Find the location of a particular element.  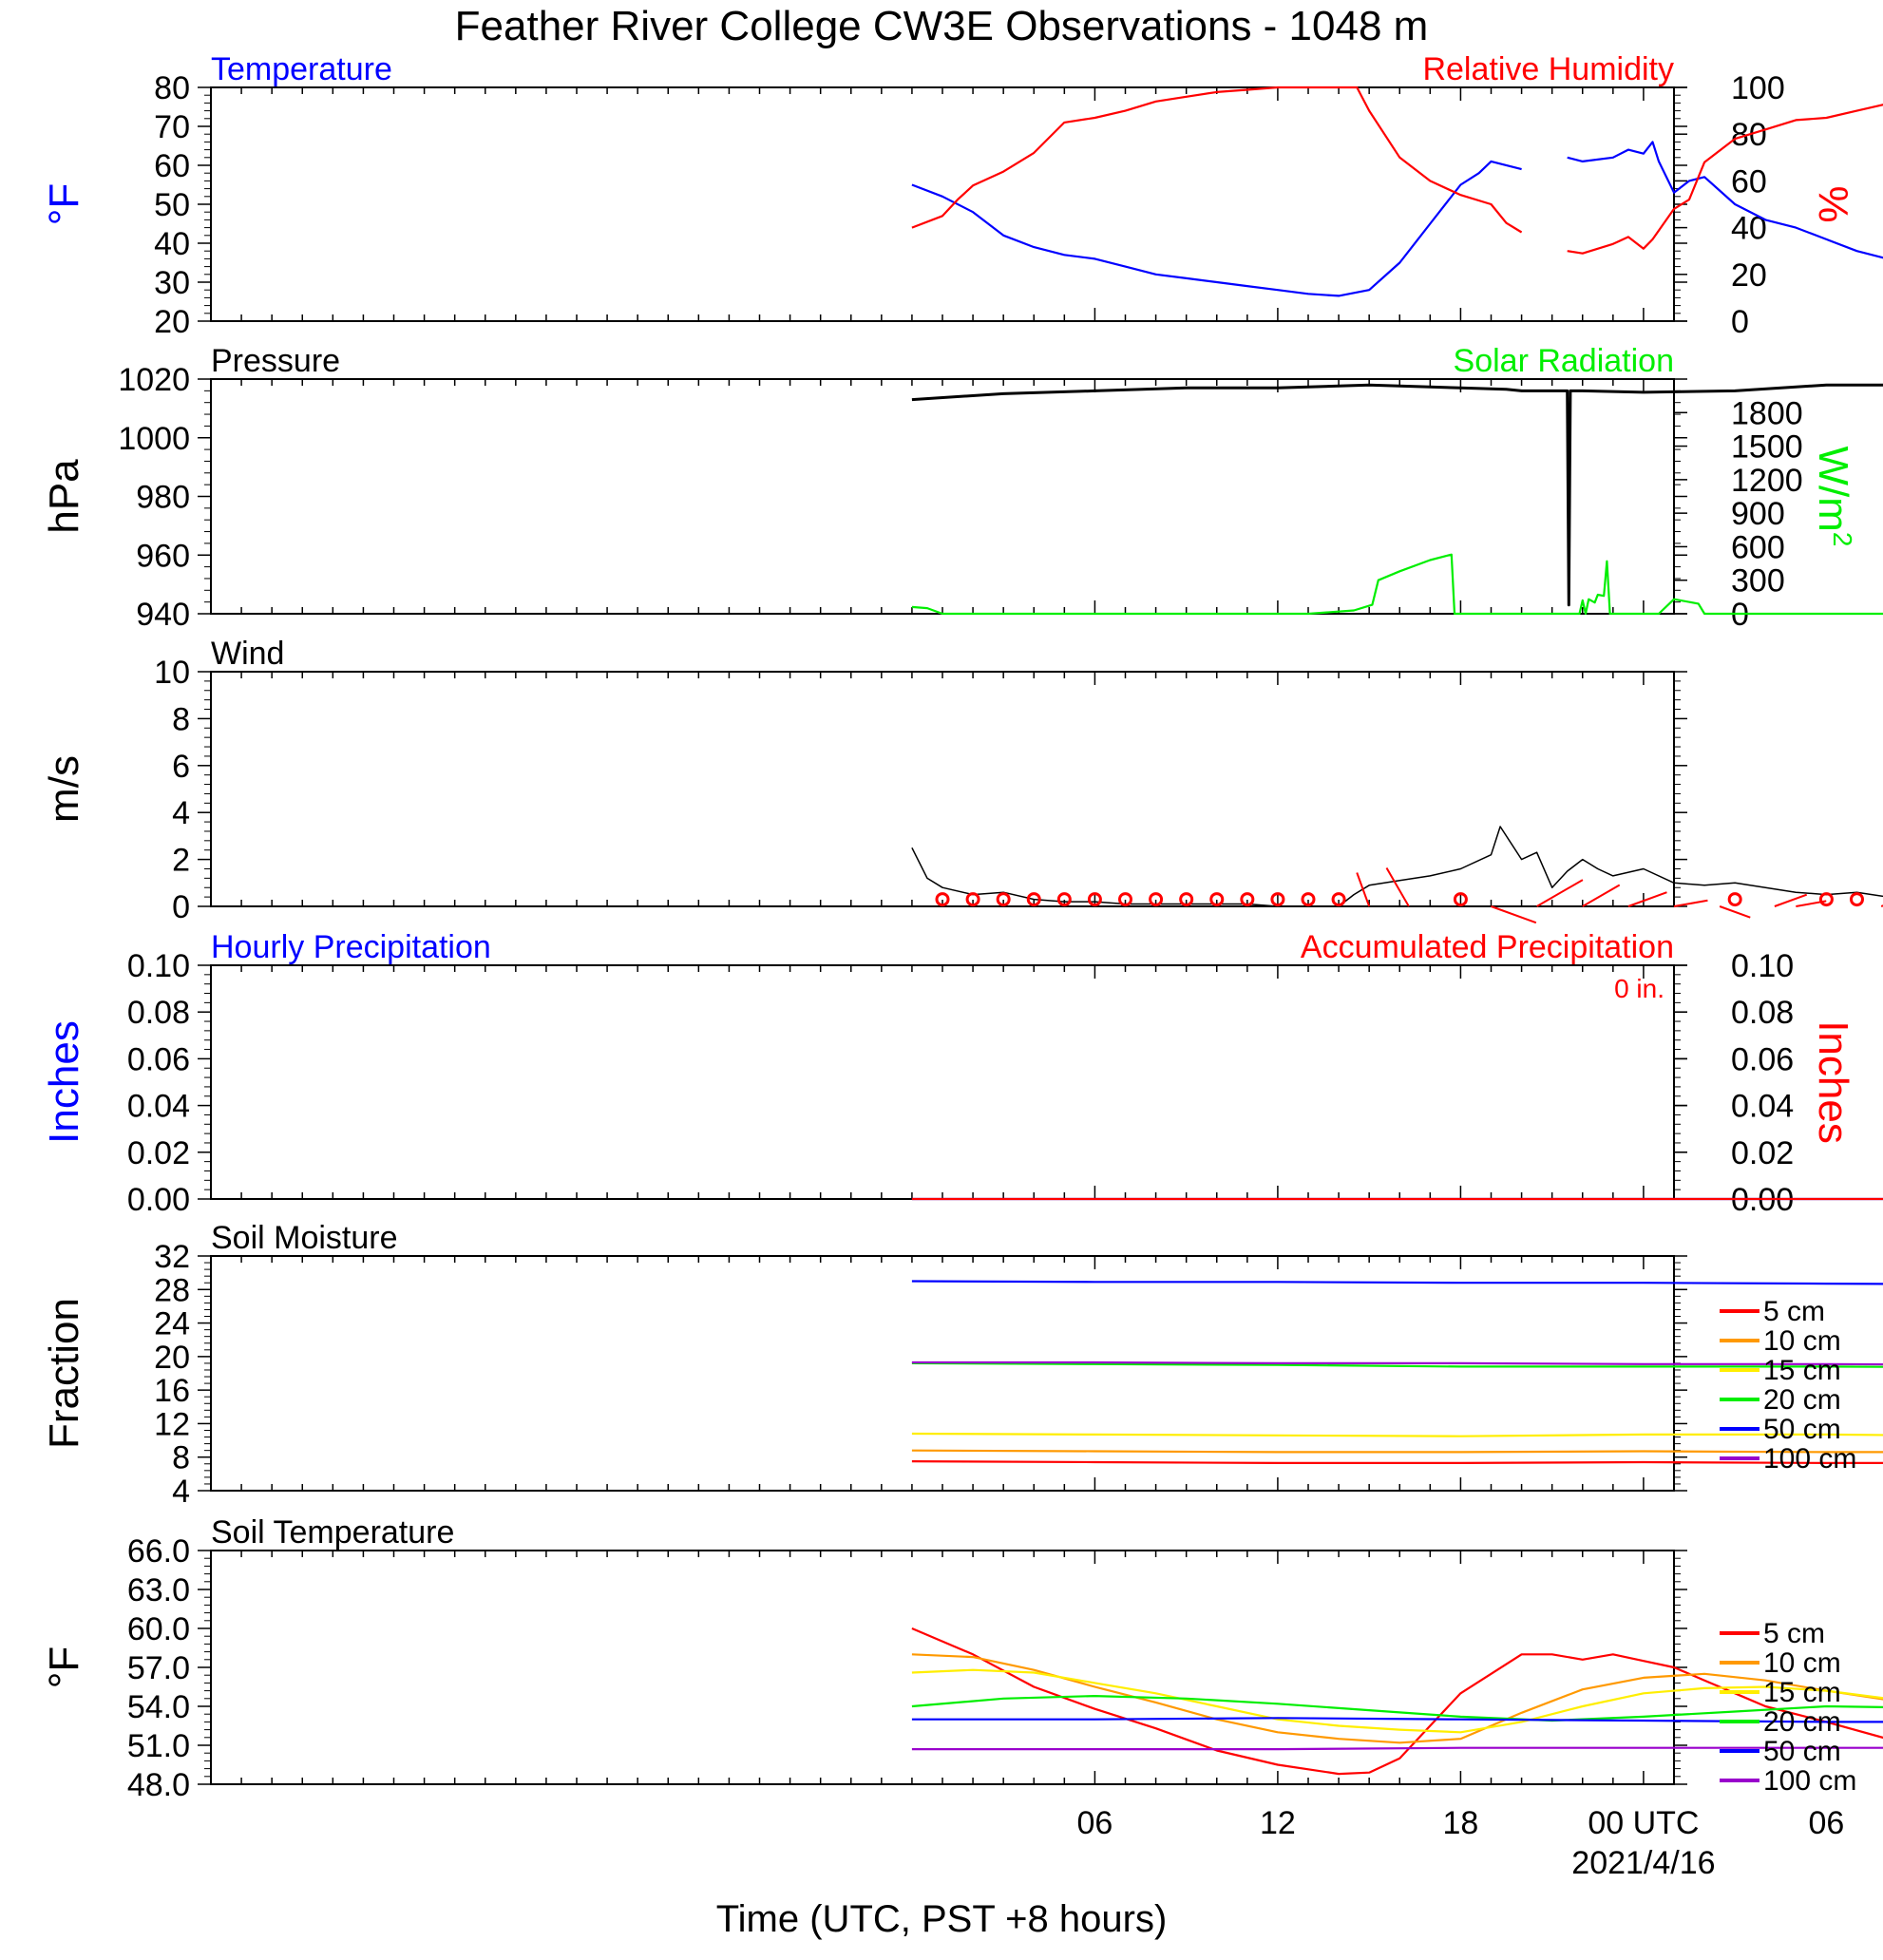

y-tick-label-right: 0.06 is located at coordinates (1762, 1059).